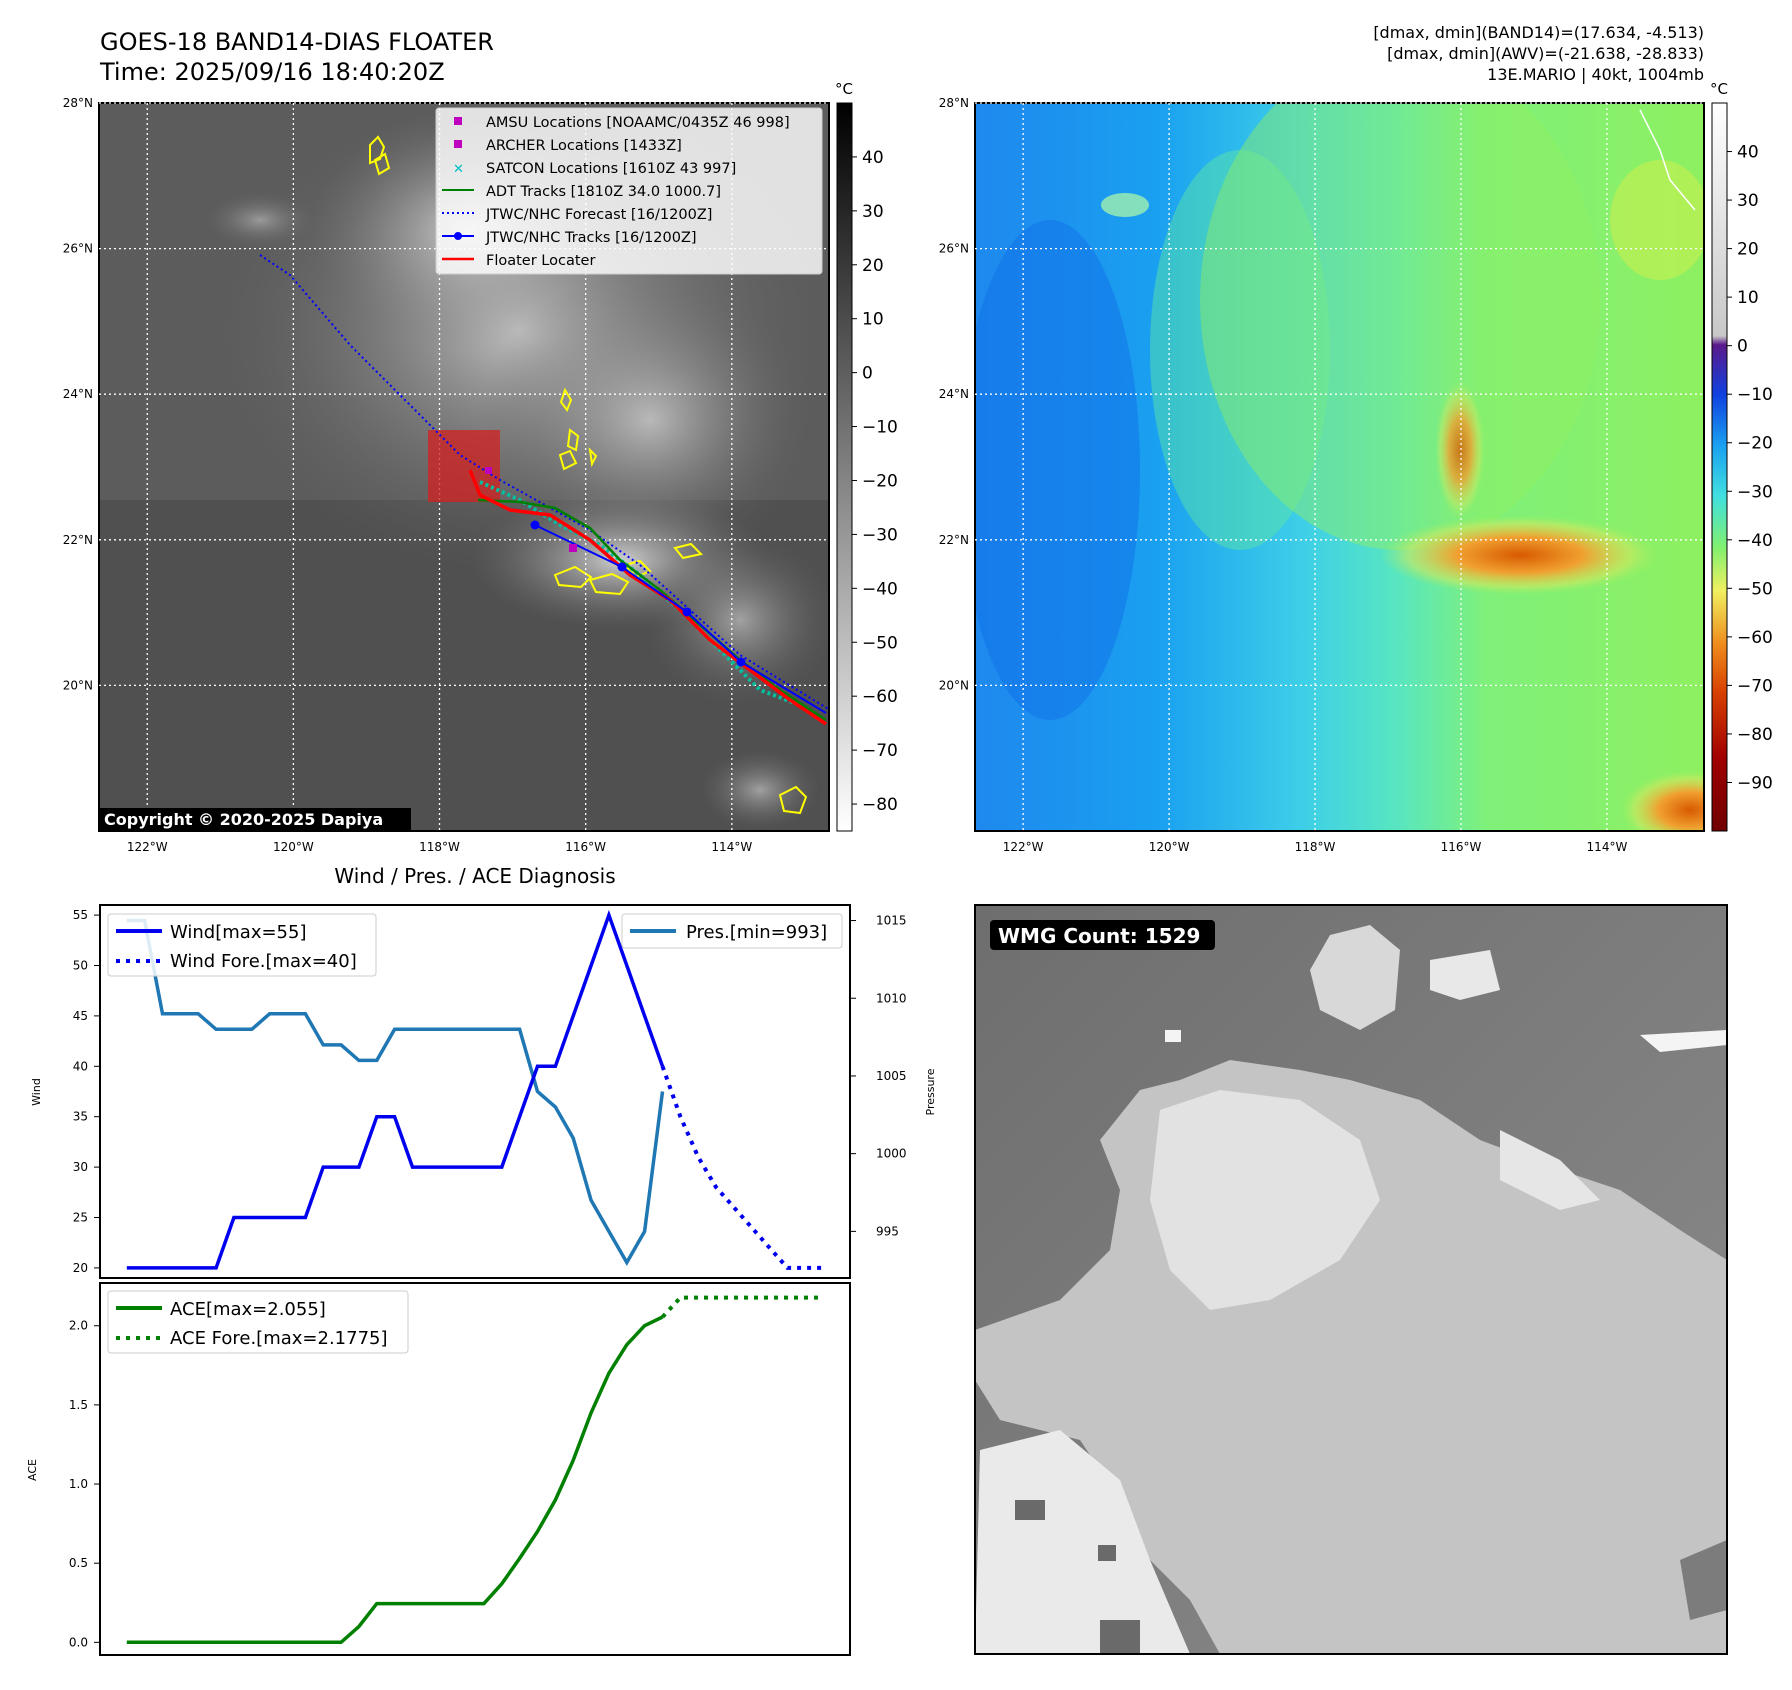  What do you see at coordinates (78, 249) in the screenshot?
I see `ir-lat-label: 26°N` at bounding box center [78, 249].